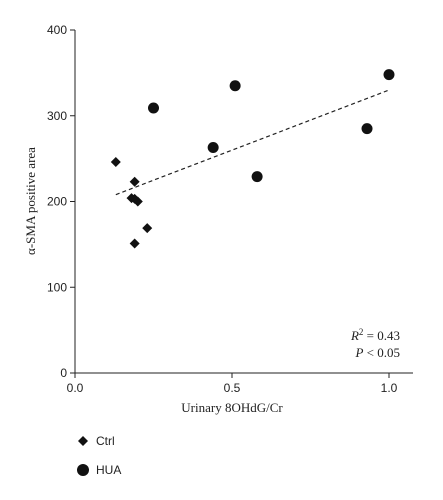 The height and width of the screenshot is (500, 443). What do you see at coordinates (361, 332) in the screenshot?
I see `r2-exponent: 2` at bounding box center [361, 332].